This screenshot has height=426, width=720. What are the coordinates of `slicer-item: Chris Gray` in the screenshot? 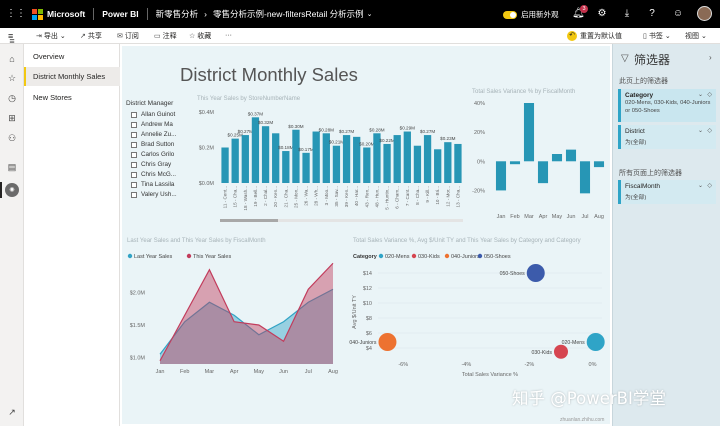 It's located at (151, 164).